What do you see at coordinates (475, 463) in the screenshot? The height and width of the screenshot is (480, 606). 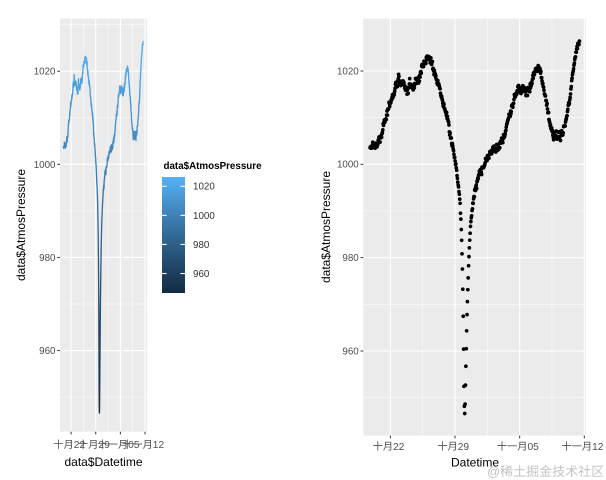 I see `x-axis-title-right: Datetime` at bounding box center [475, 463].